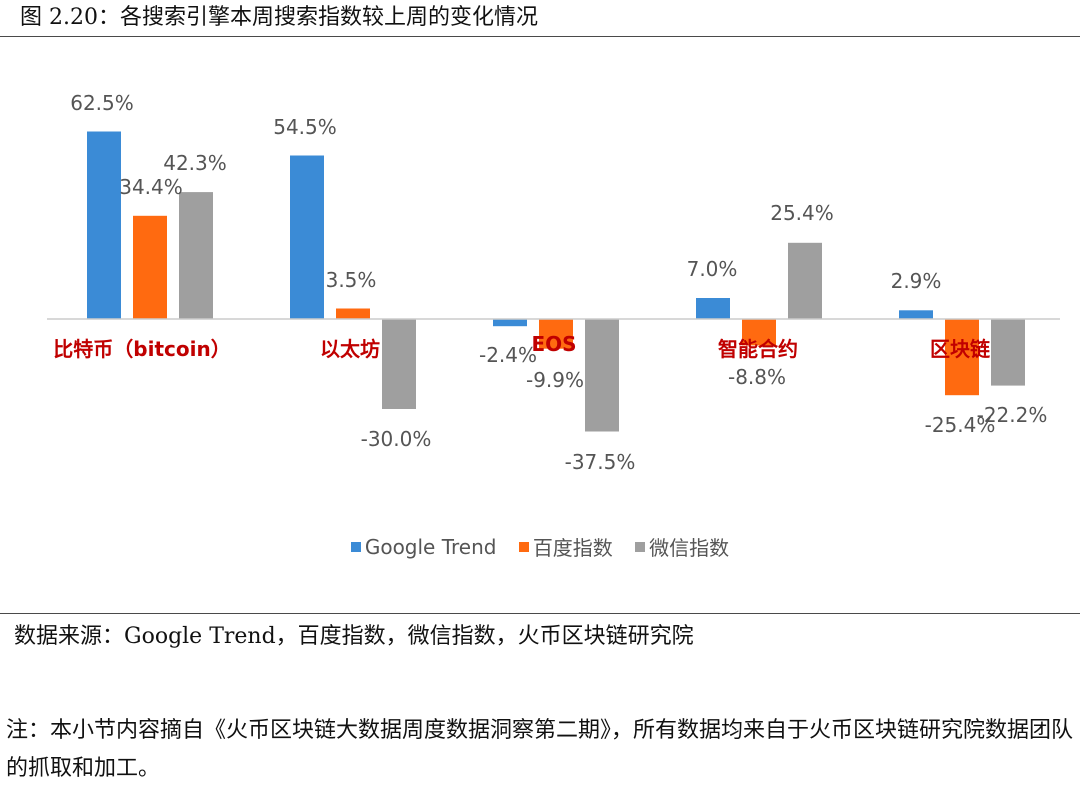 The width and height of the screenshot is (1080, 793). What do you see at coordinates (196, 255) in the screenshot?
I see `bar-series2-cat0` at bounding box center [196, 255].